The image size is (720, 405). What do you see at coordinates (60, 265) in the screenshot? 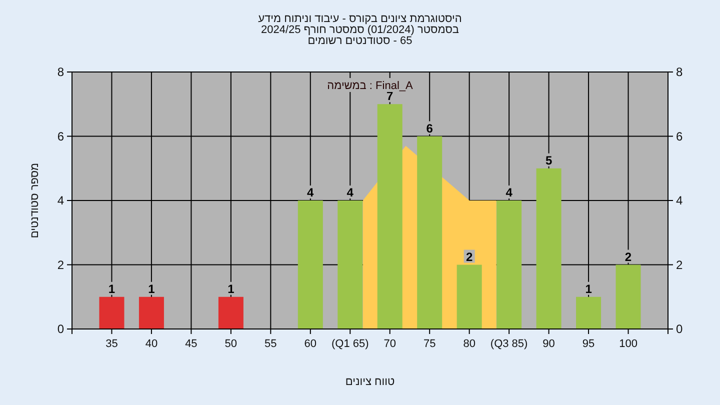
I see `y-tick-label: 2` at bounding box center [60, 265].